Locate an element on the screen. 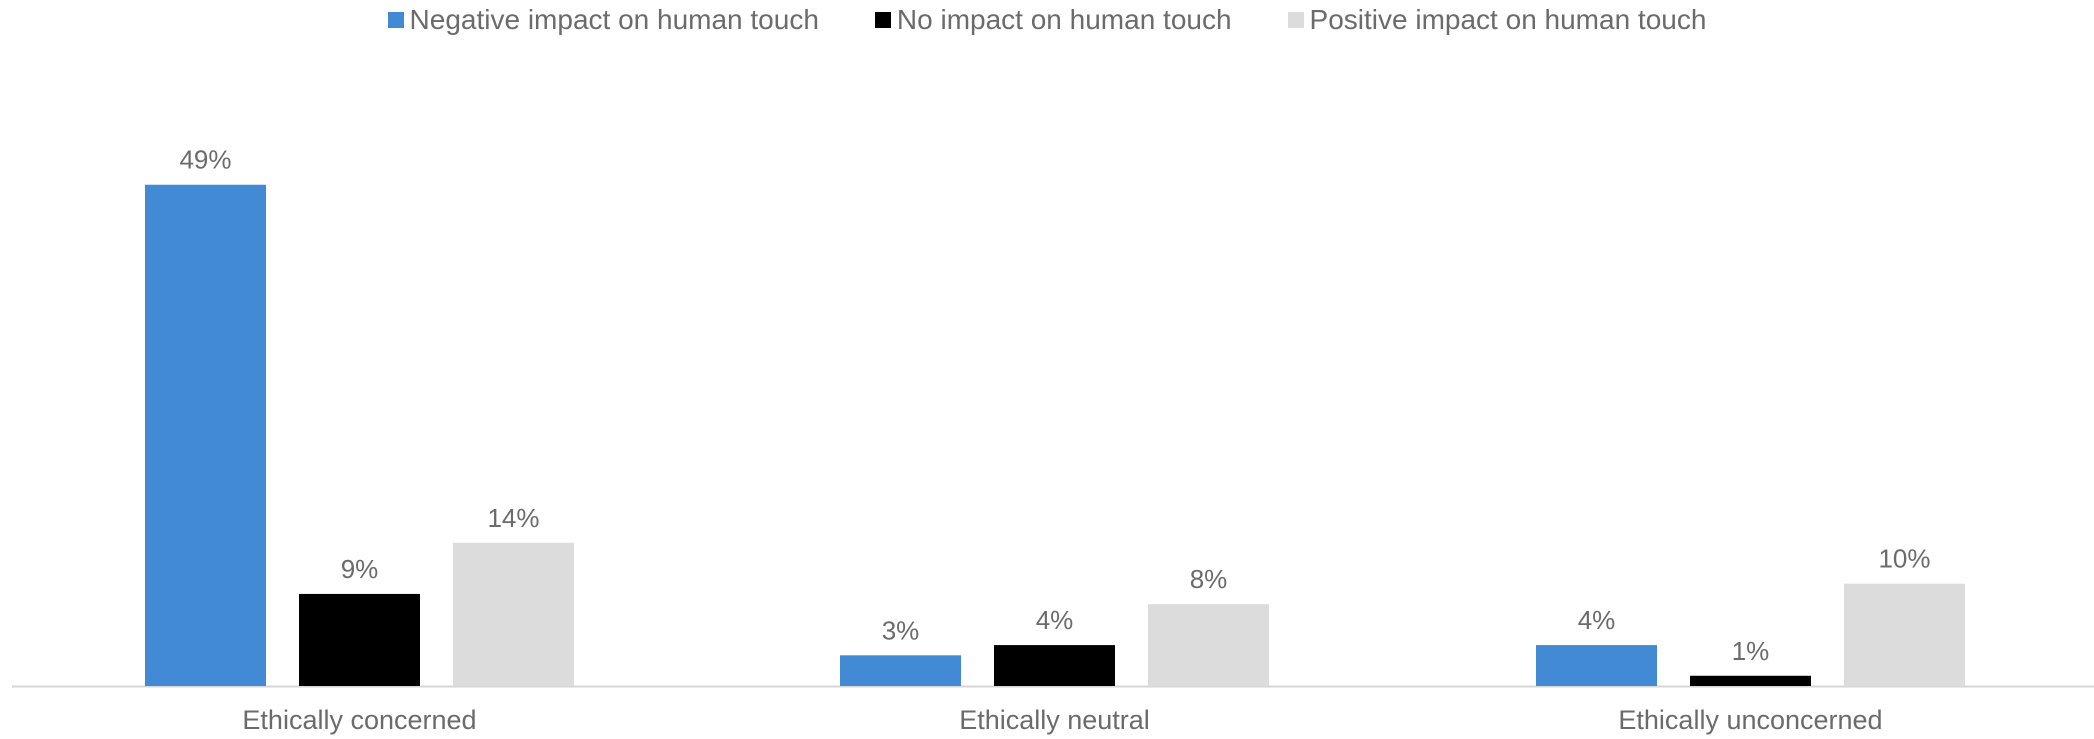 The image size is (2094, 739). legend-item-no-impact: No impact on human touch is located at coordinates (1053, 20).